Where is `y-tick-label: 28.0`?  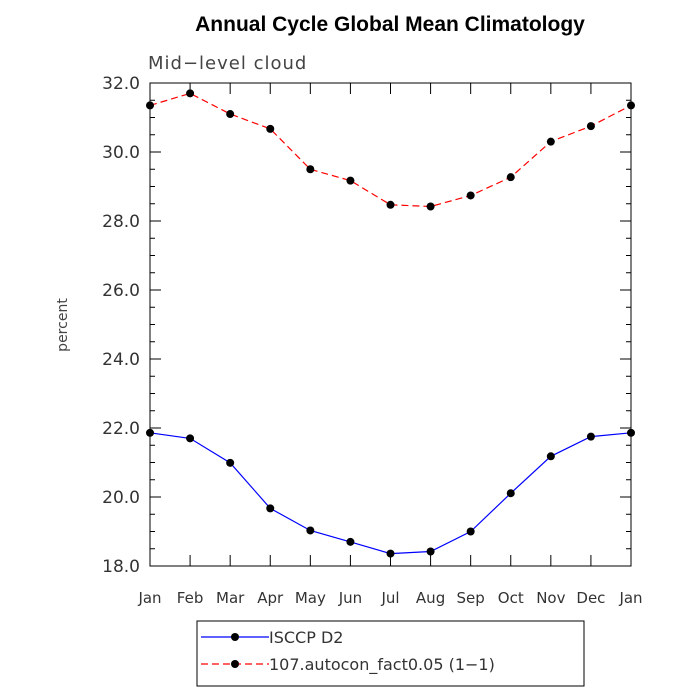
y-tick-label: 28.0 is located at coordinates (121, 222).